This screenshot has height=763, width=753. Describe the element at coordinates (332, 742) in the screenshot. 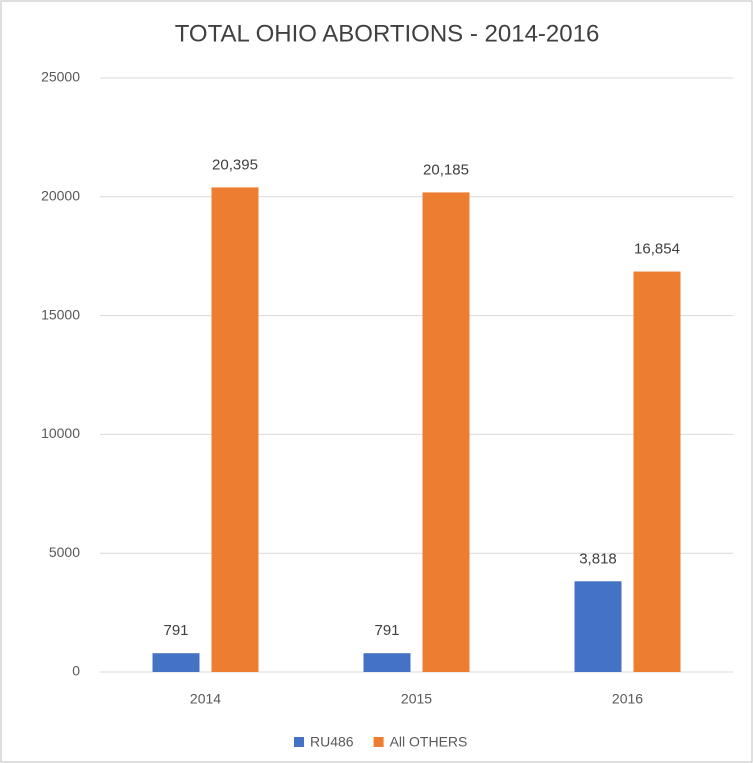

I see `legend-label: RU486` at that location.